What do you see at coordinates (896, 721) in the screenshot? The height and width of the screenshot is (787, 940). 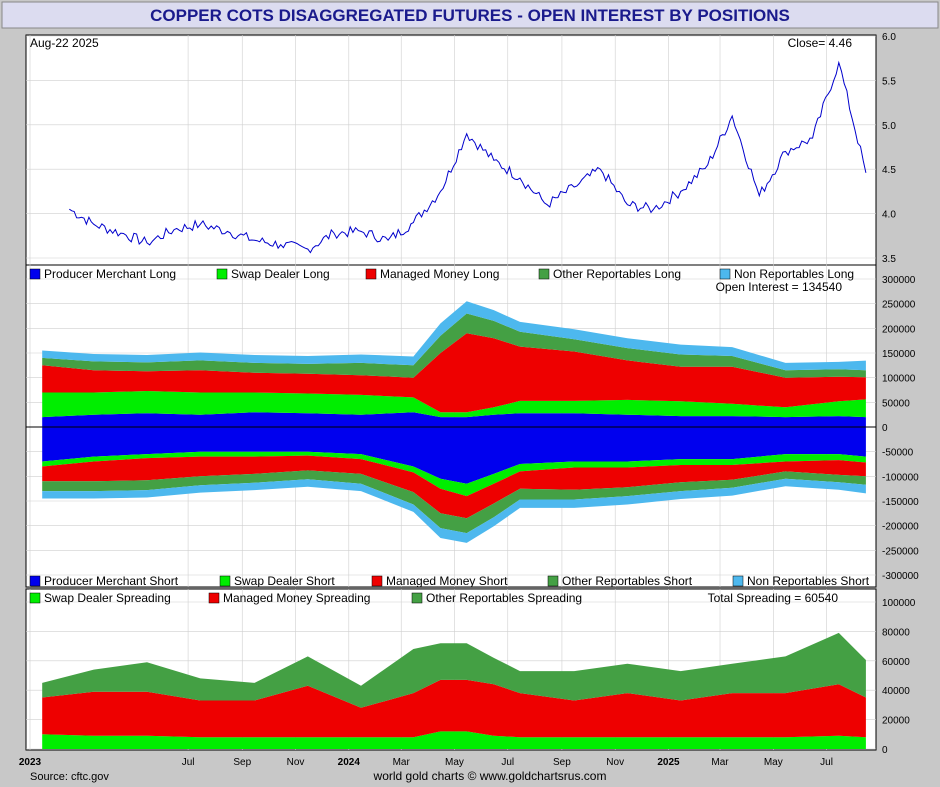 I see `spreading-y-tick-label: 20000` at bounding box center [896, 721].